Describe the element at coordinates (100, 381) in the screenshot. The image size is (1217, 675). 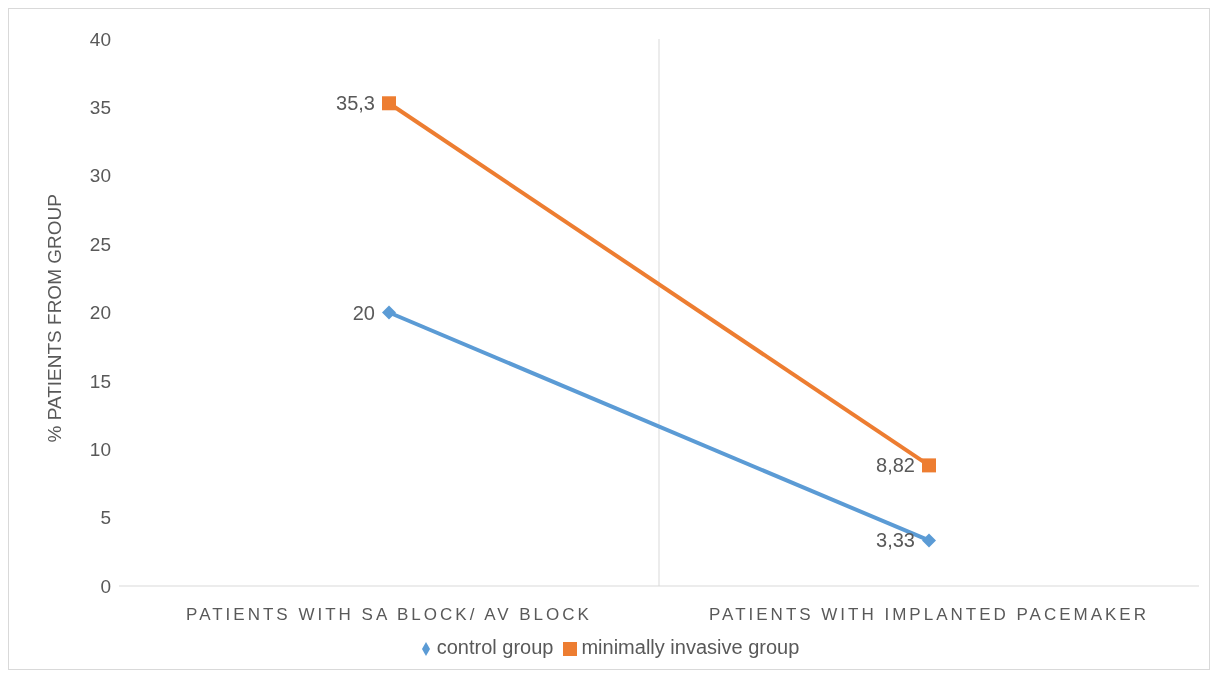
I see `y-tick-label: 15` at that location.